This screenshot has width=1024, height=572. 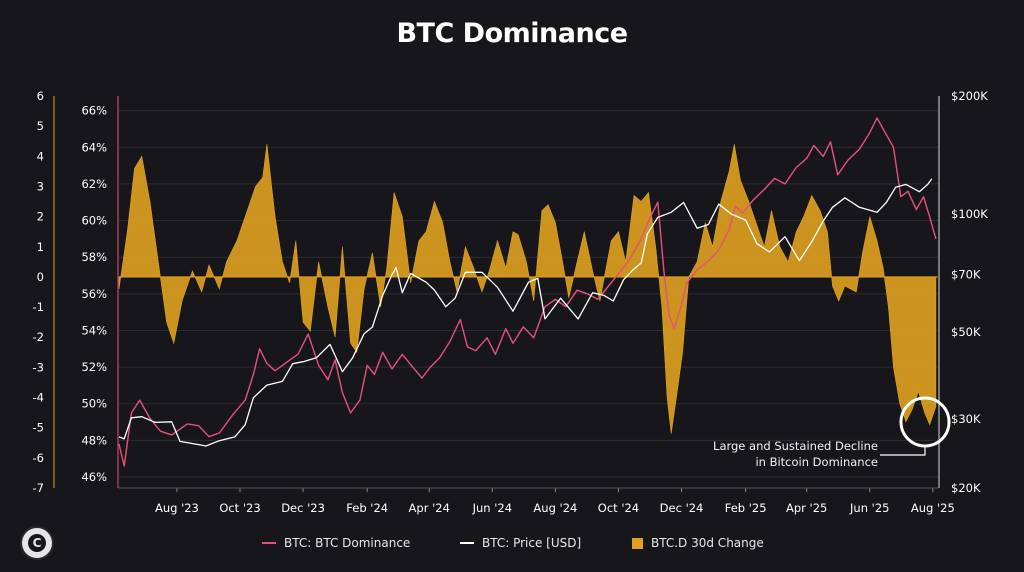 What do you see at coordinates (969, 214) in the screenshot?
I see `price-tick-label: $100K` at bounding box center [969, 214].